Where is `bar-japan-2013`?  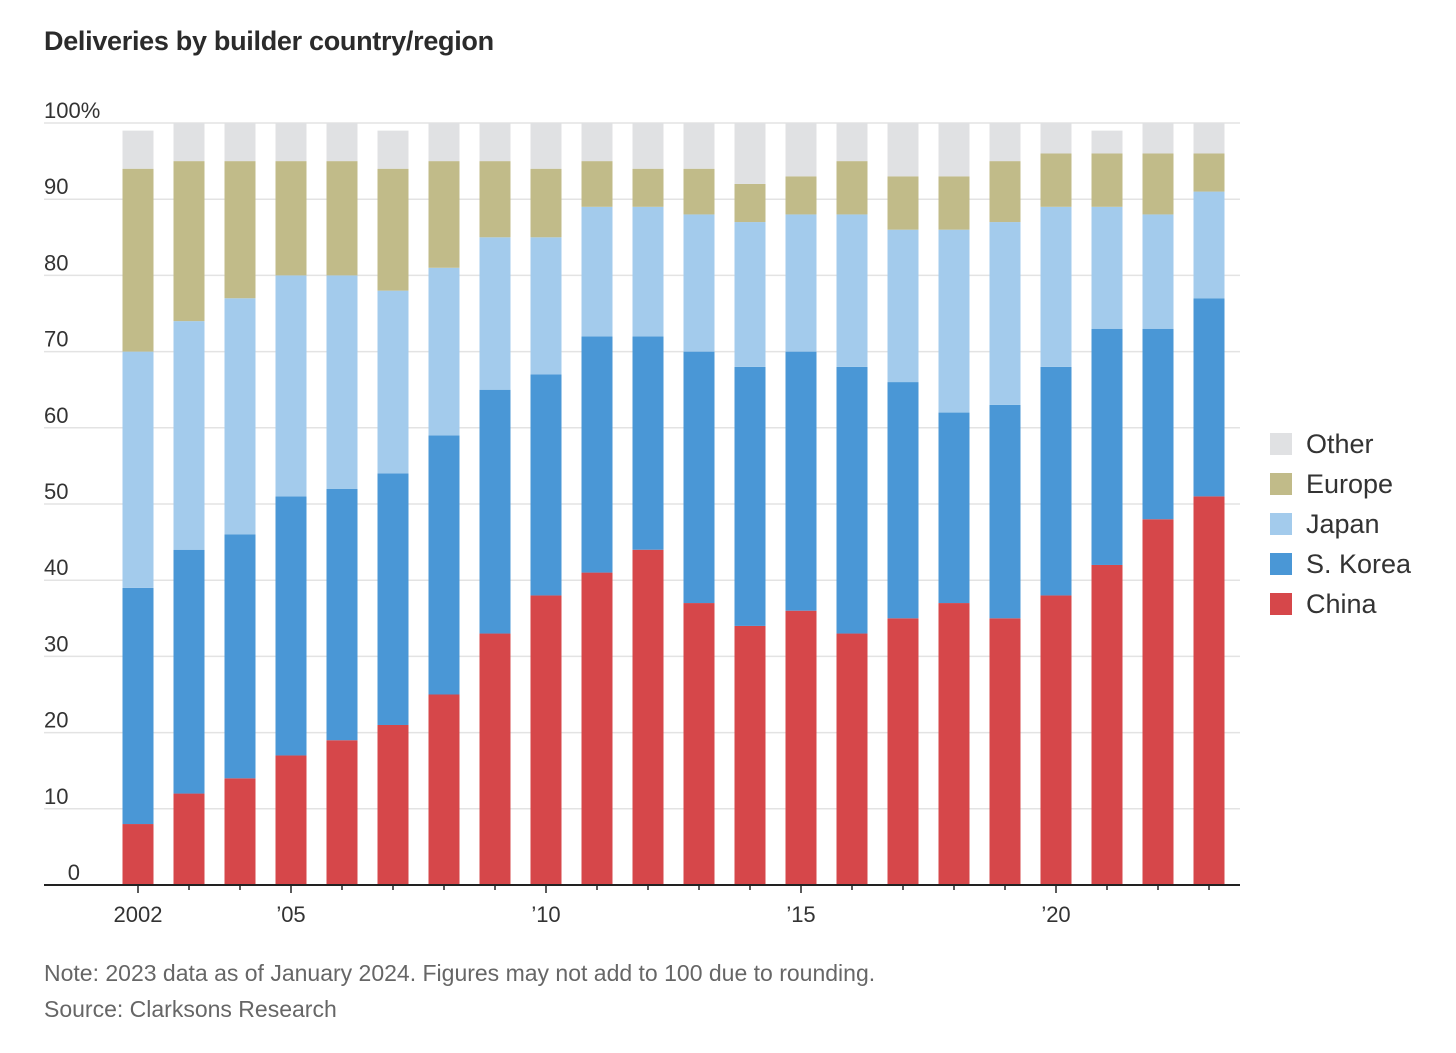 bar-japan-2013 is located at coordinates (699, 283).